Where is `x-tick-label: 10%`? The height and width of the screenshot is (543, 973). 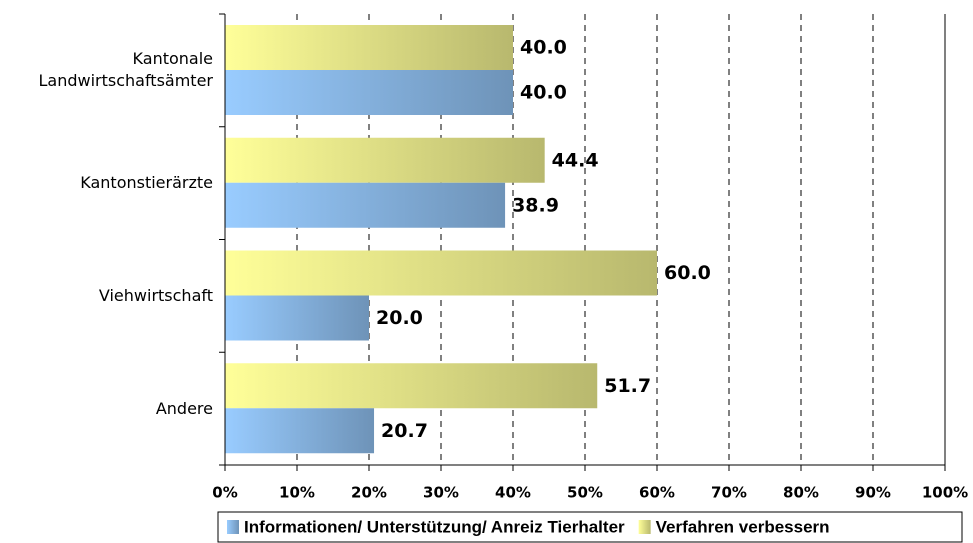 x-tick-label: 10% is located at coordinates (297, 493).